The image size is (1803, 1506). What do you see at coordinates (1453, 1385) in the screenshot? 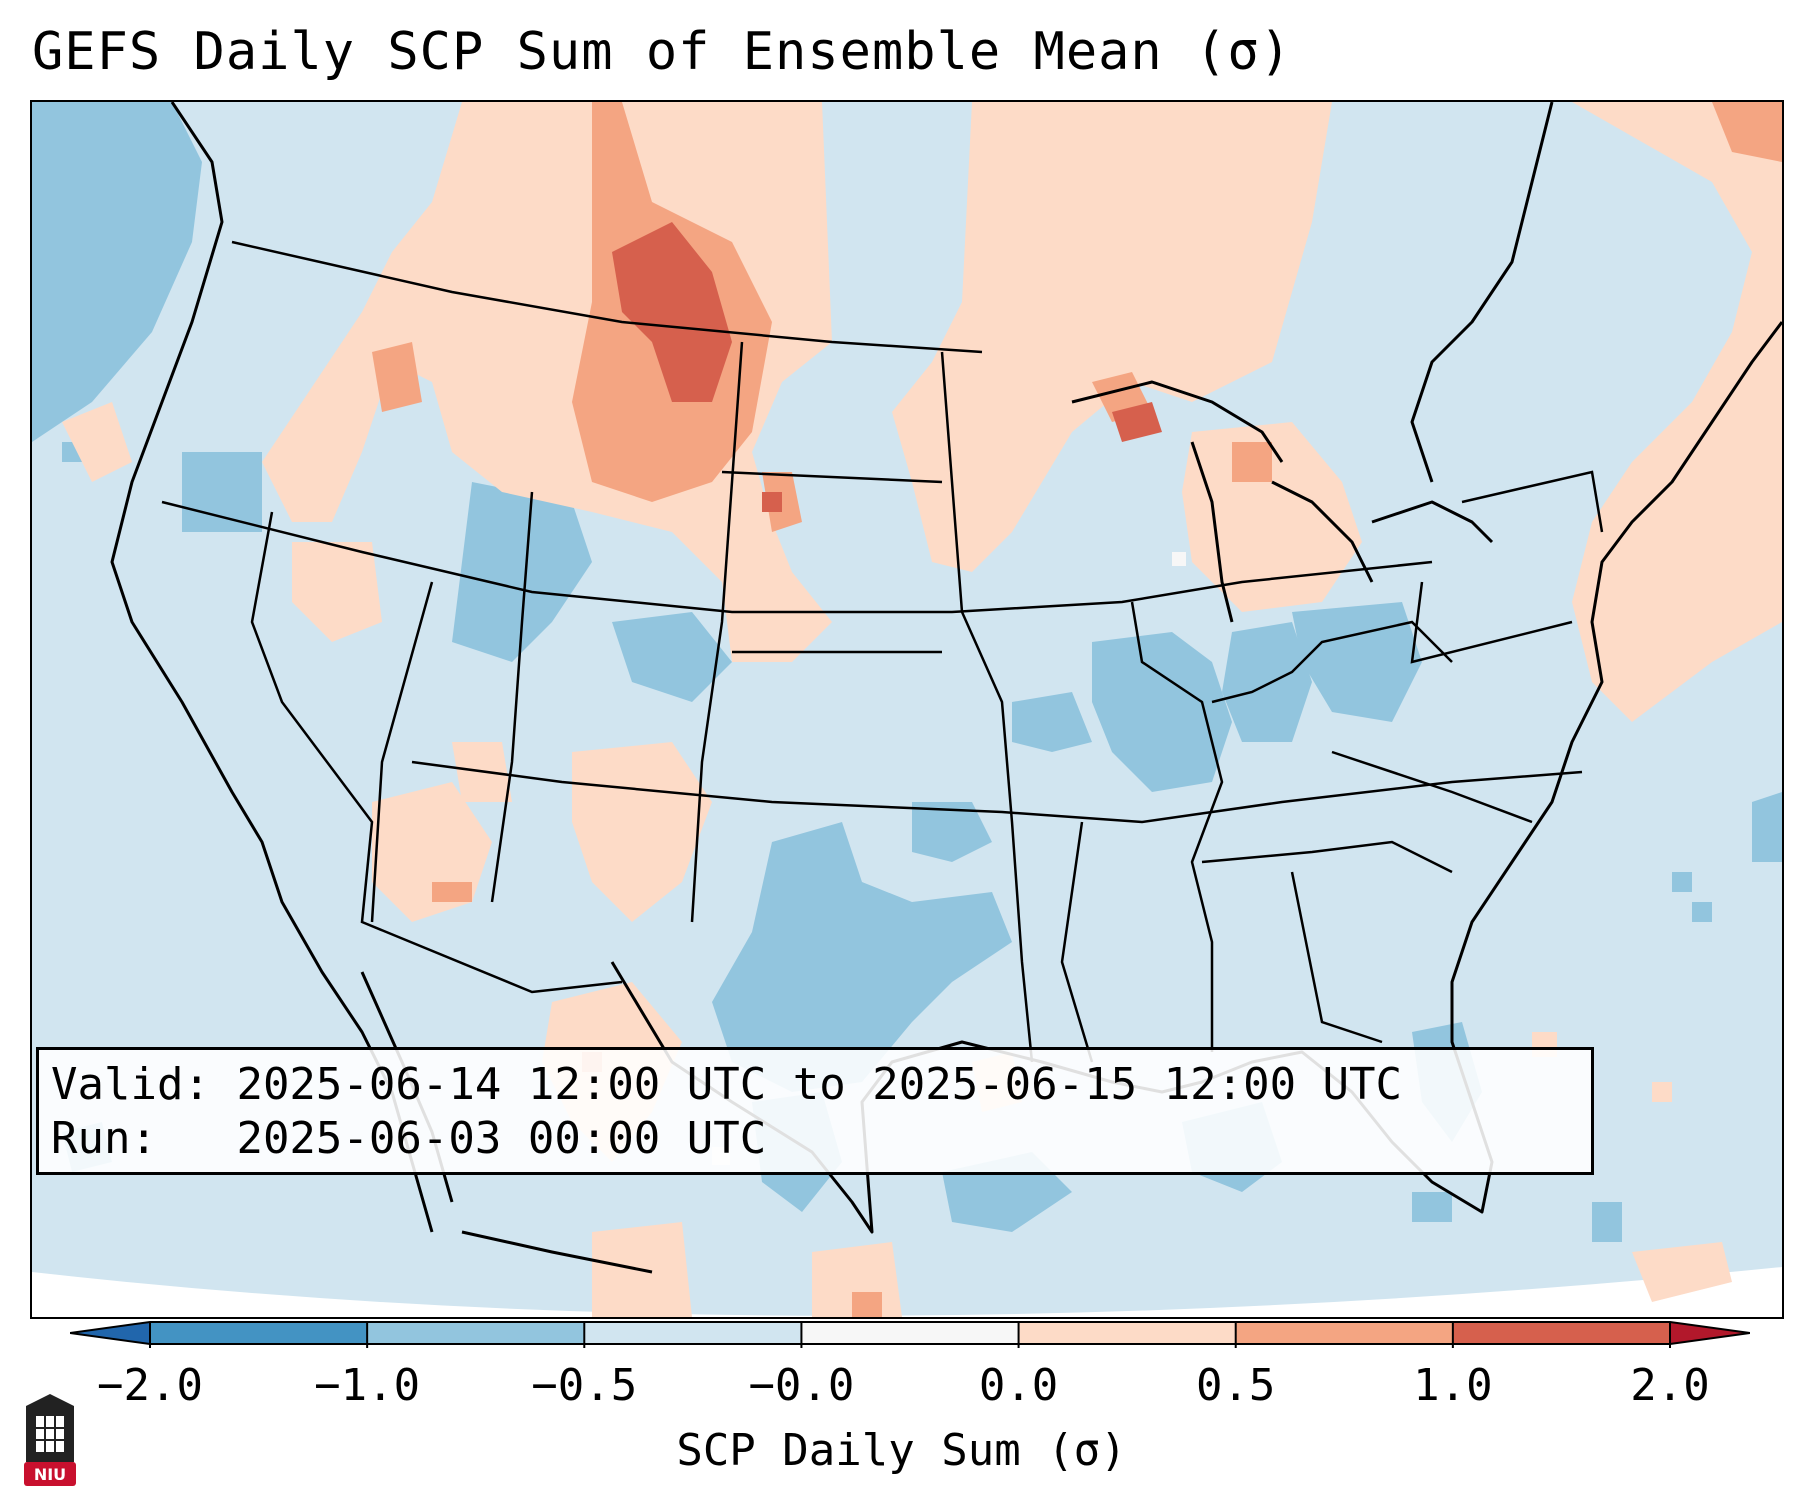
I see `colorbar-tick-label: 1.0` at bounding box center [1453, 1385].